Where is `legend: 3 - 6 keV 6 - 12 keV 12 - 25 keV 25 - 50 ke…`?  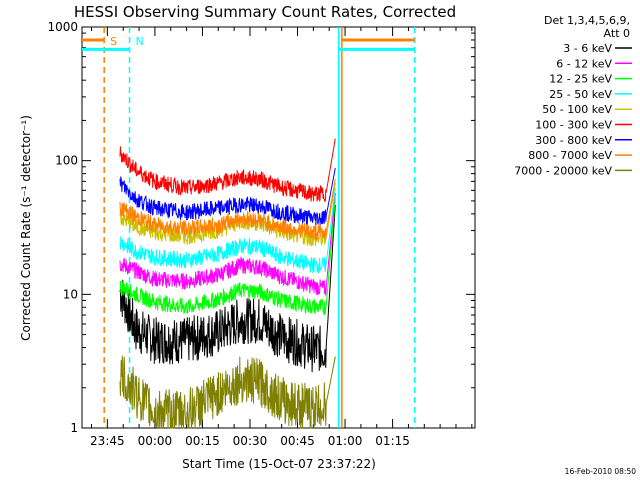
legend: 3 - 6 keV 6 - 12 keV 12 - 25 keV 25 - 50 ke… is located at coordinates (573, 109).